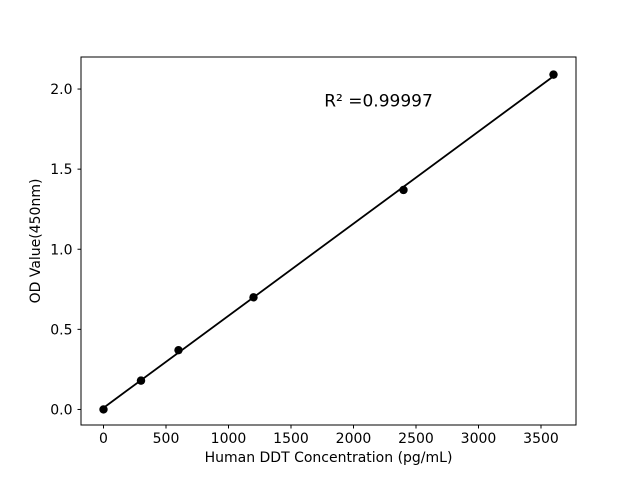 Image resolution: width=640 pixels, height=480 pixels. Describe the element at coordinates (354, 439) in the screenshot. I see `x-tick-label: 2000` at that location.